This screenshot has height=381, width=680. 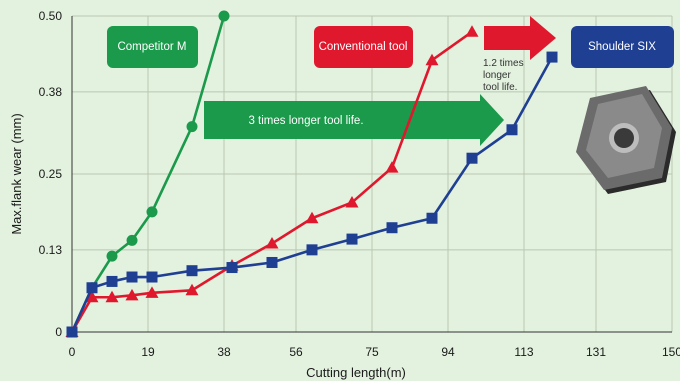 What do you see at coordinates (16, 173) in the screenshot?
I see `y-axis-title: Max.flank wear (mm)` at bounding box center [16, 173].